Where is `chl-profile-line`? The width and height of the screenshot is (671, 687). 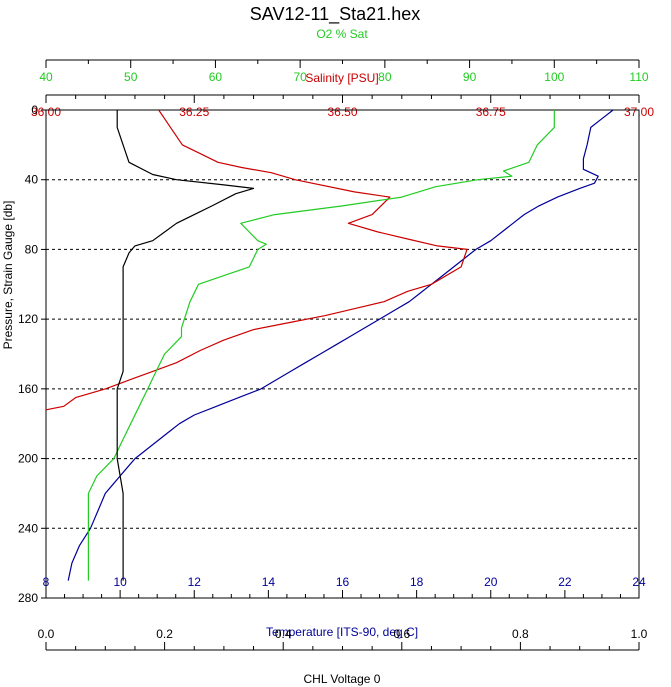 chl-profile-line is located at coordinates (185, 345).